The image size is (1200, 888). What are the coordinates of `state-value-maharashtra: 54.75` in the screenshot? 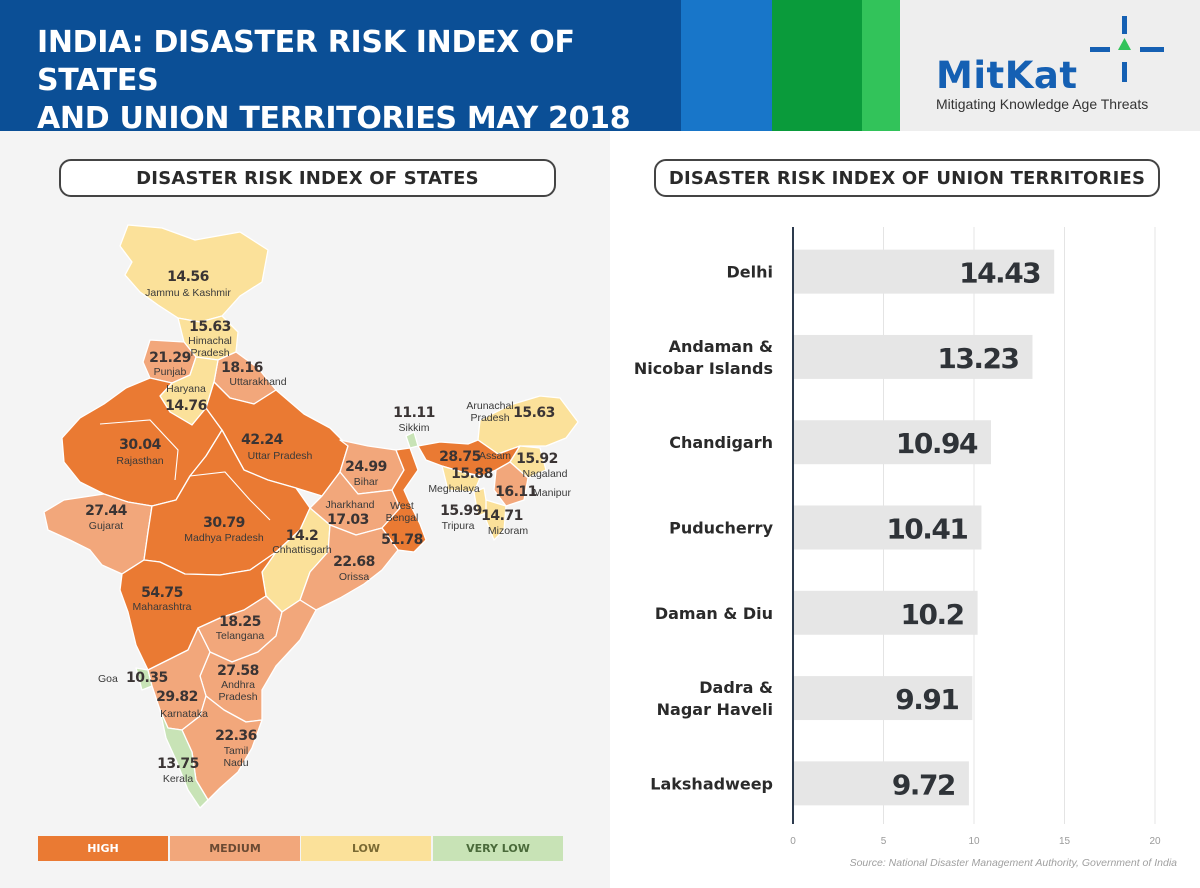 It's located at (162, 593).